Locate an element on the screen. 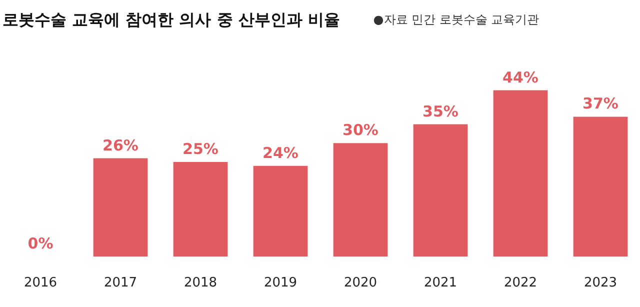 The width and height of the screenshot is (640, 307). x-tick-label: 2017 is located at coordinates (121, 283).